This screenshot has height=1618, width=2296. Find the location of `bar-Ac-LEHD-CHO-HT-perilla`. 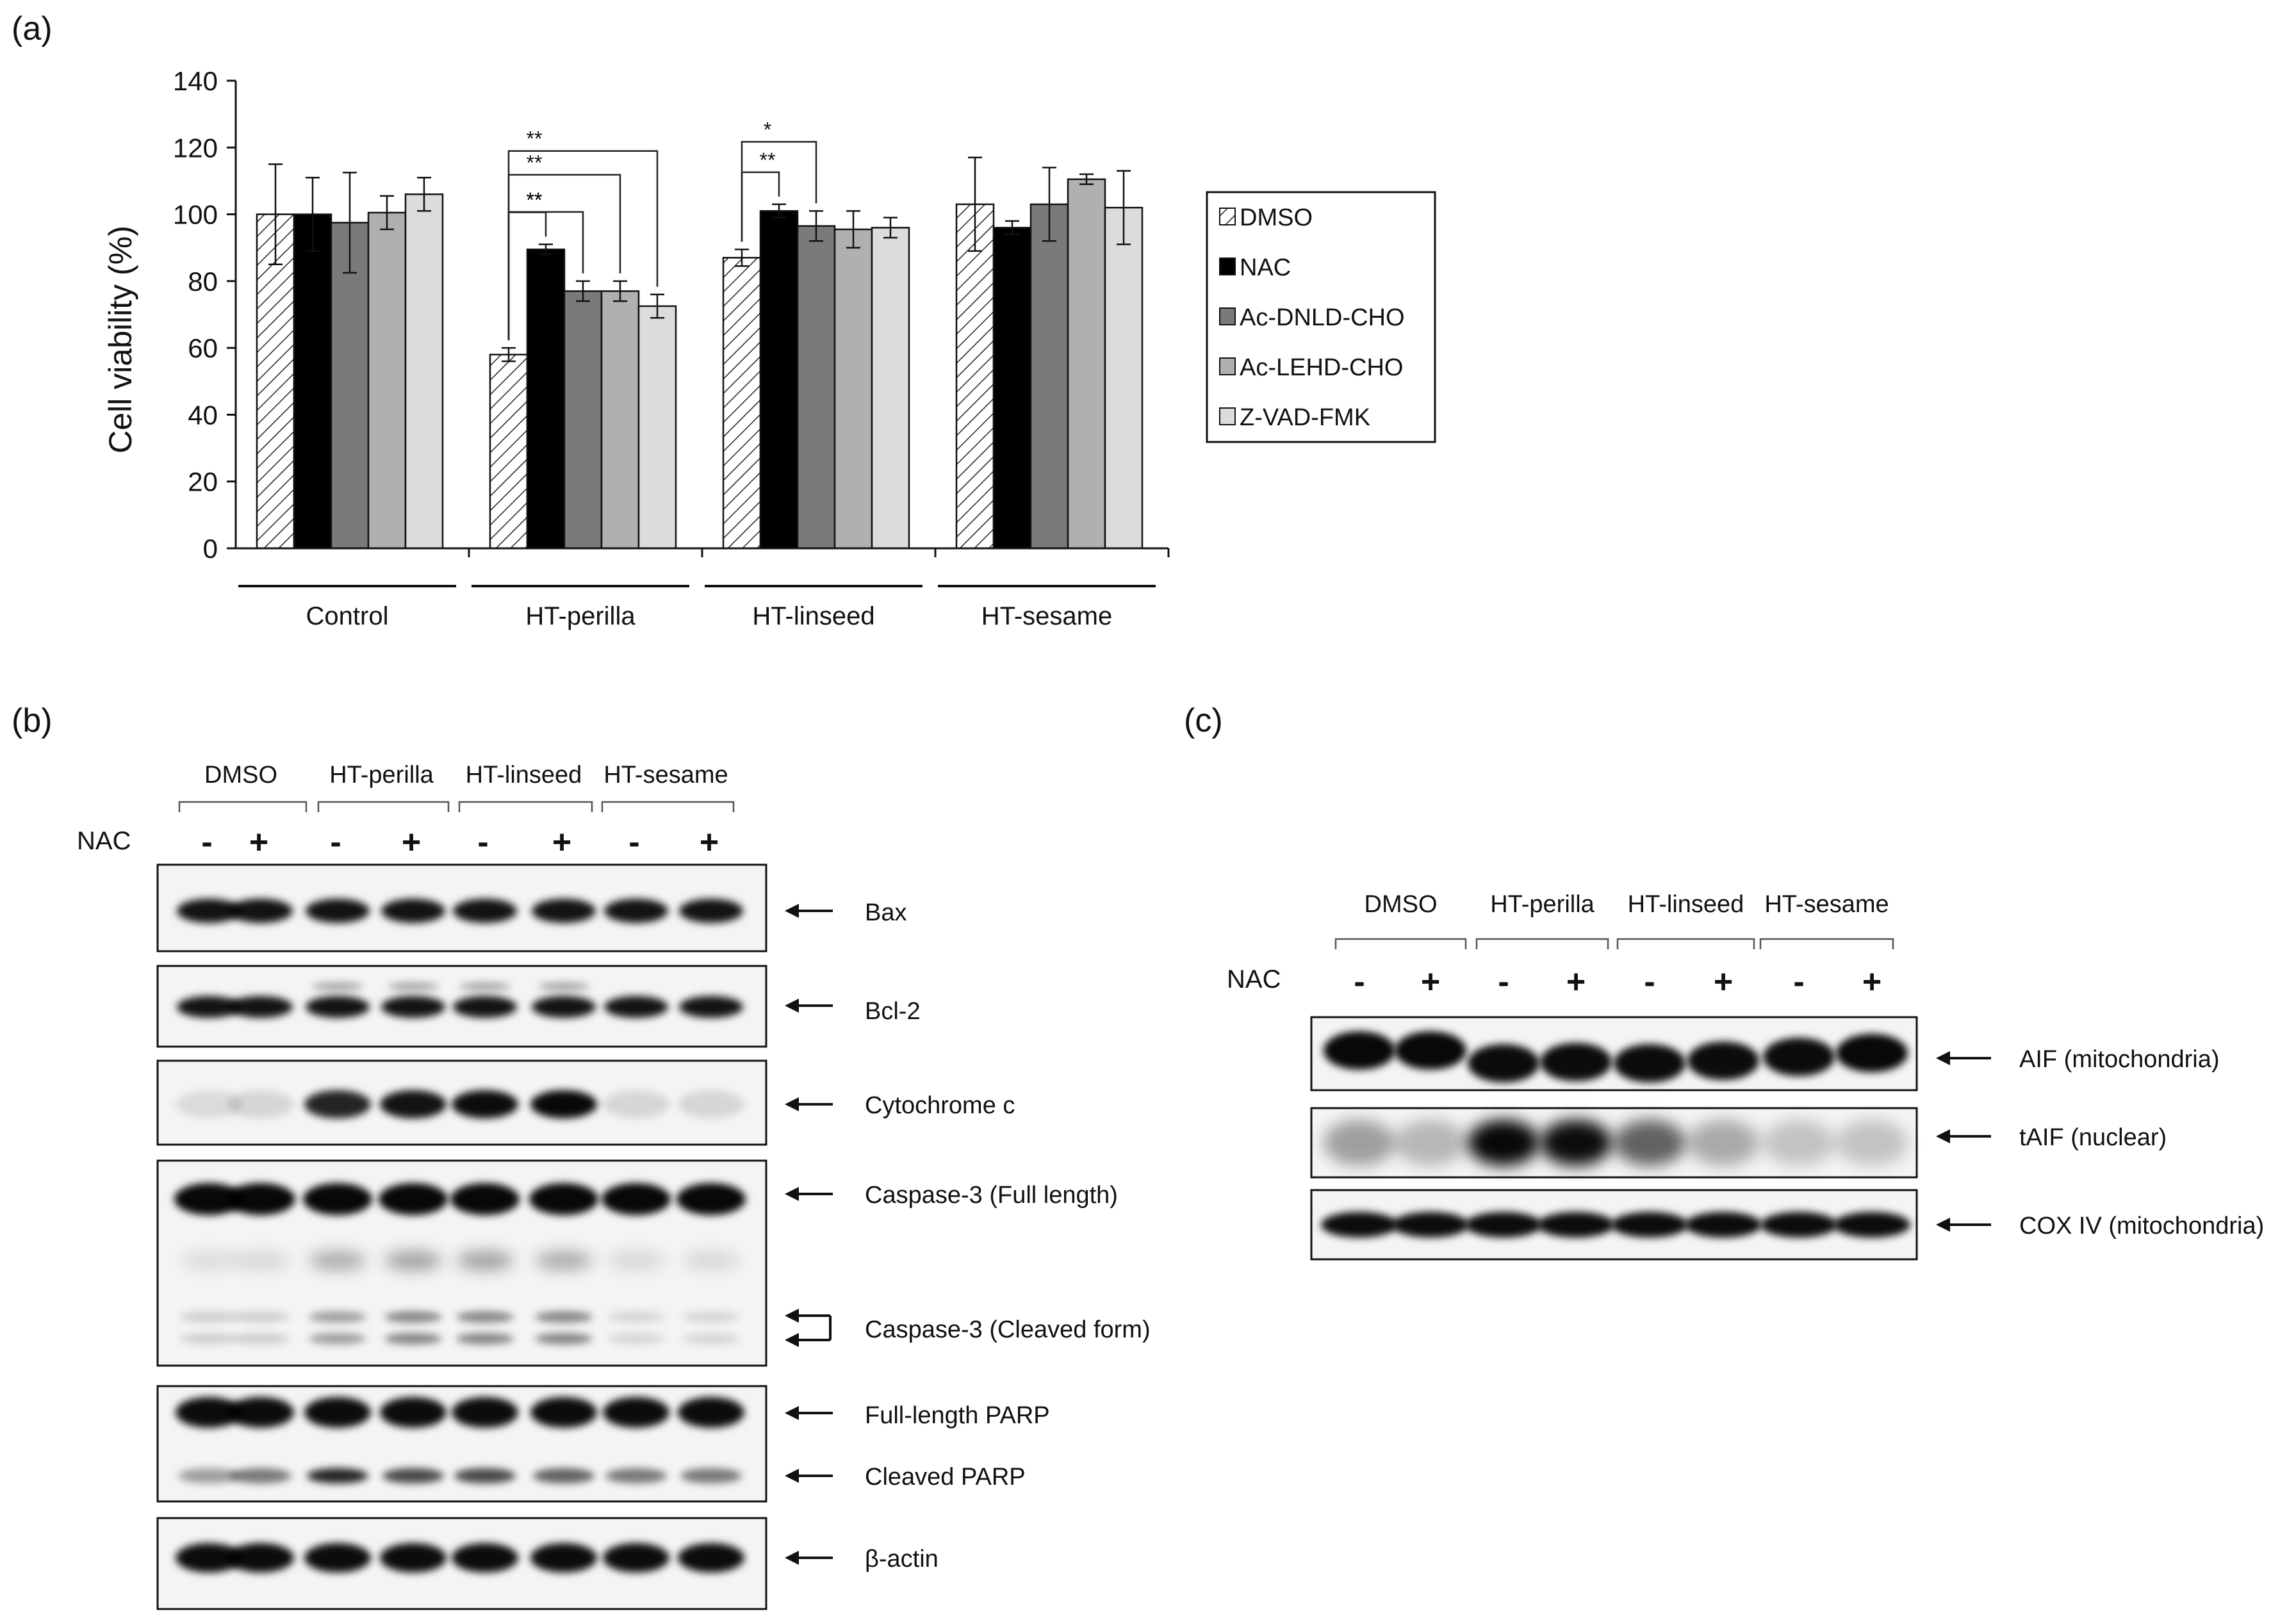

bar-Ac-LEHD-CHO-HT-perilla is located at coordinates (620, 420).